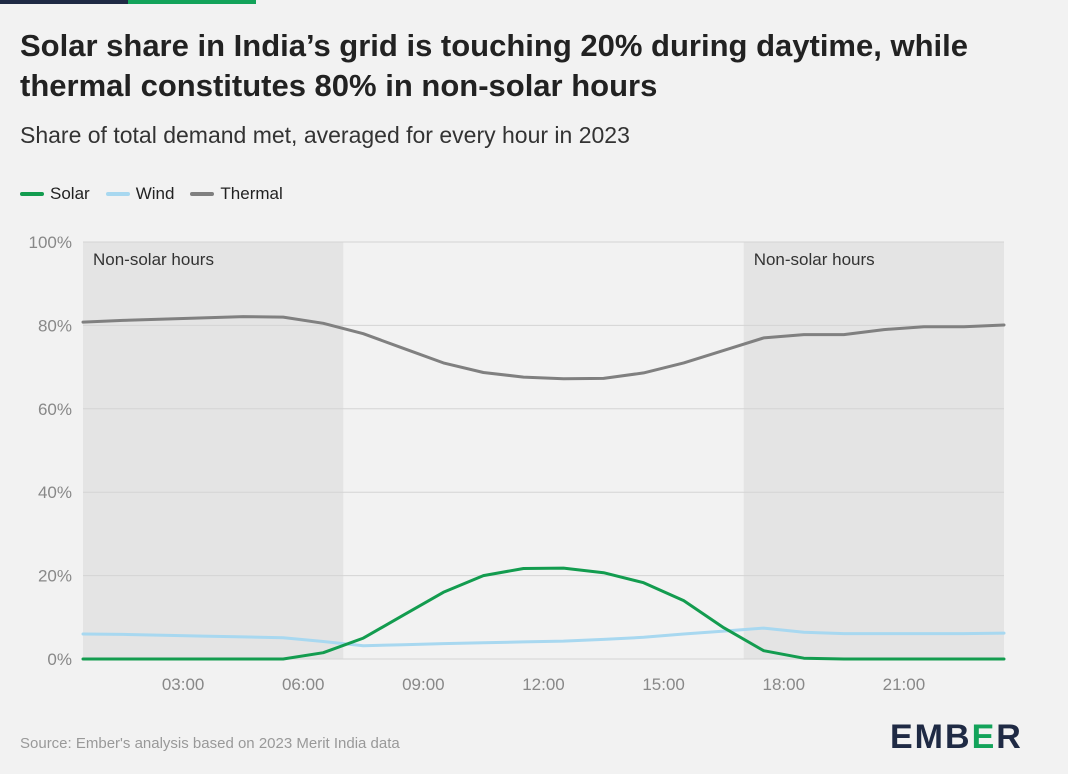 This screenshot has height=774, width=1068. I want to click on x-tick-label: 06:00, so click(303, 684).